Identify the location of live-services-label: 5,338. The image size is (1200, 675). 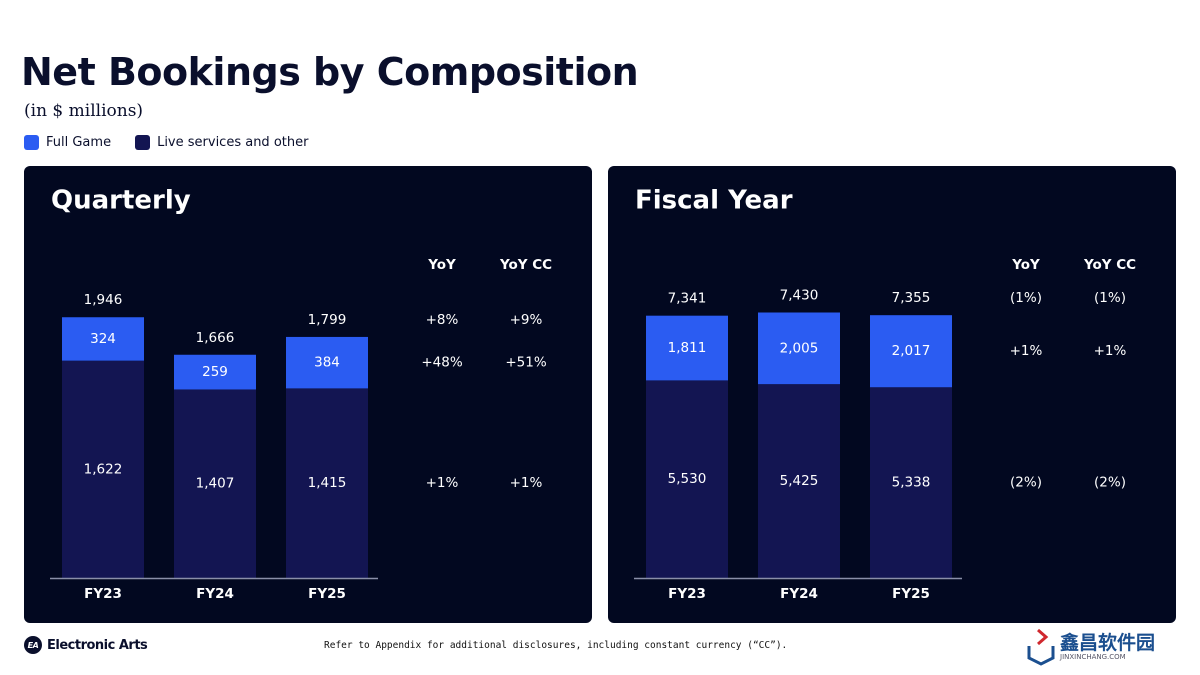
(911, 483).